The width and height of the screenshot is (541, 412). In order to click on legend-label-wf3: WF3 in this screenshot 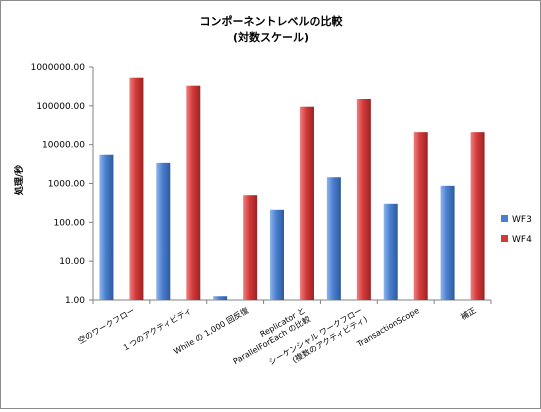, I will do `click(522, 220)`.